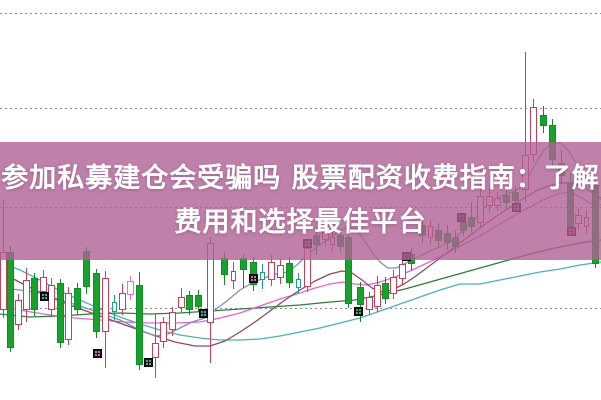 This screenshot has height=400, width=601. What do you see at coordinates (300, 178) in the screenshot?
I see `headline-line-1: 参加私募建仓会受骗吗 股票配资收费指南：了解` at bounding box center [300, 178].